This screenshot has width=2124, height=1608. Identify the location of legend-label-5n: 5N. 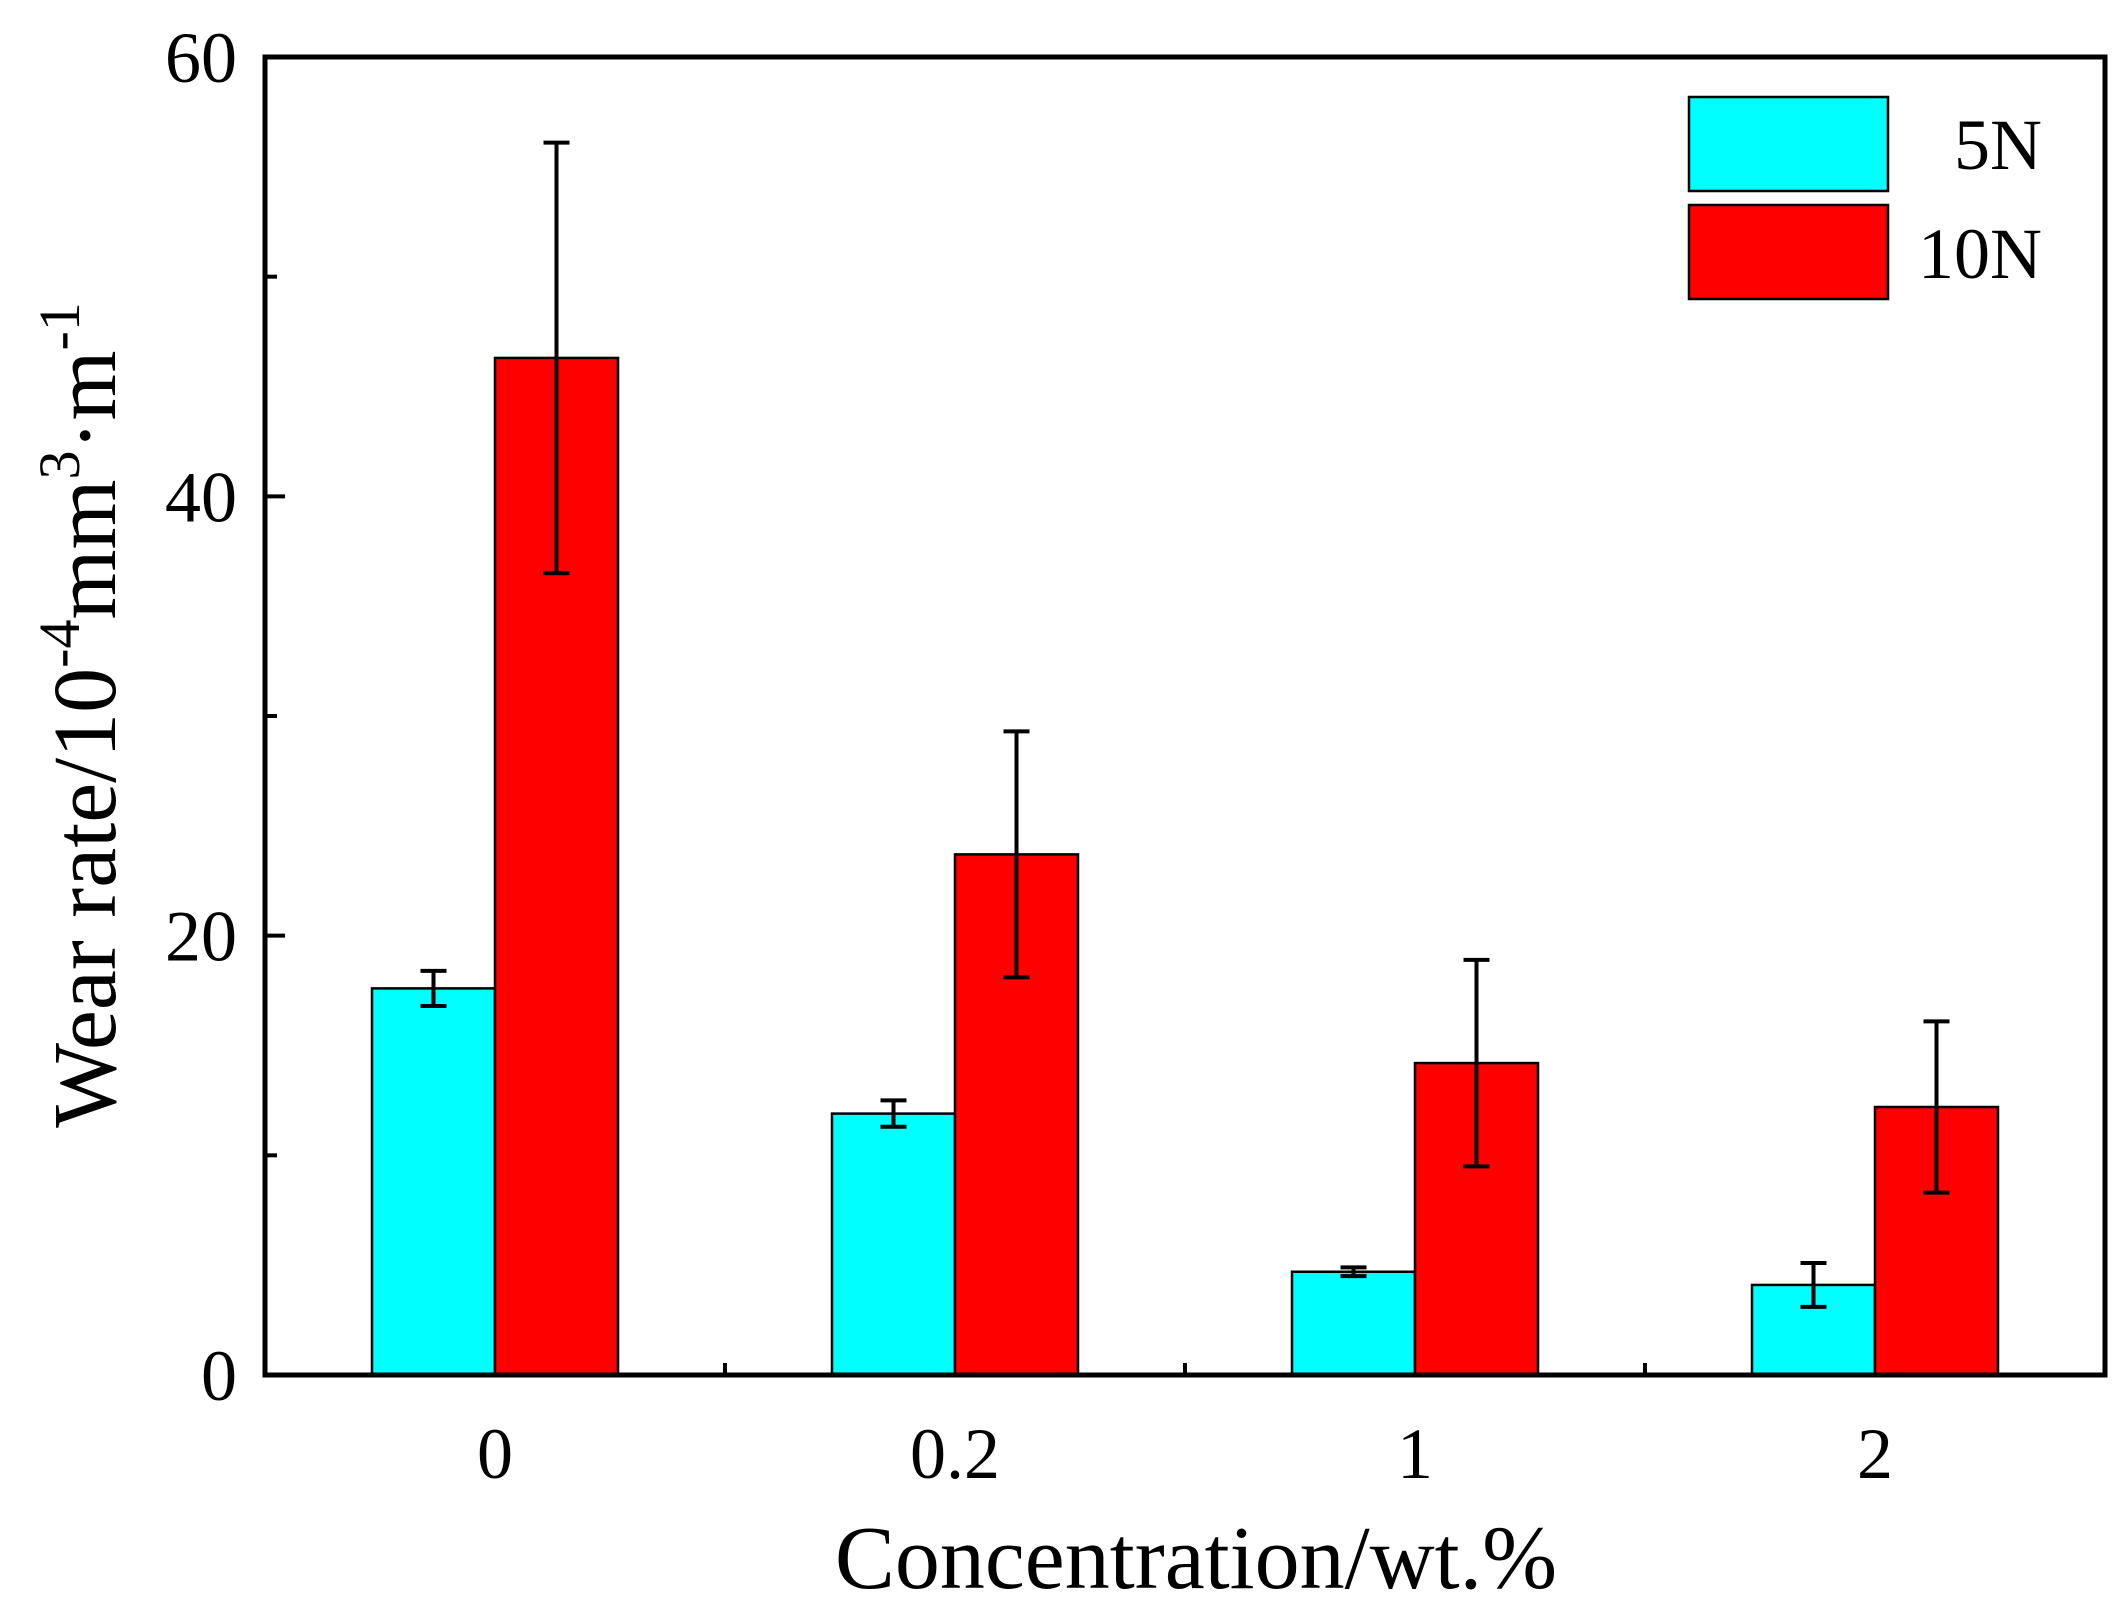
(1998, 145).